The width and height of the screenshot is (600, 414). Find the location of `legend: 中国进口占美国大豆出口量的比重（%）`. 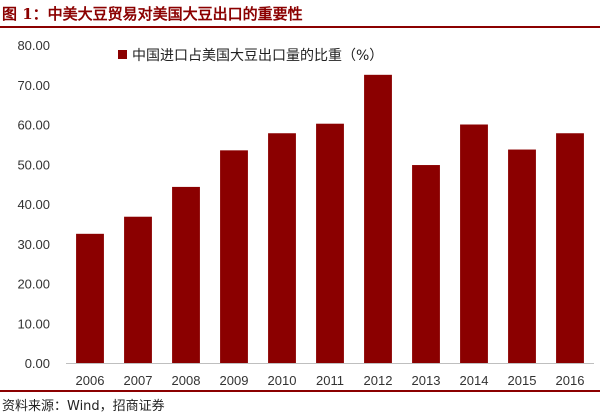

legend: 中国进口占美国大豆出口量的比重（%） is located at coordinates (250, 56).